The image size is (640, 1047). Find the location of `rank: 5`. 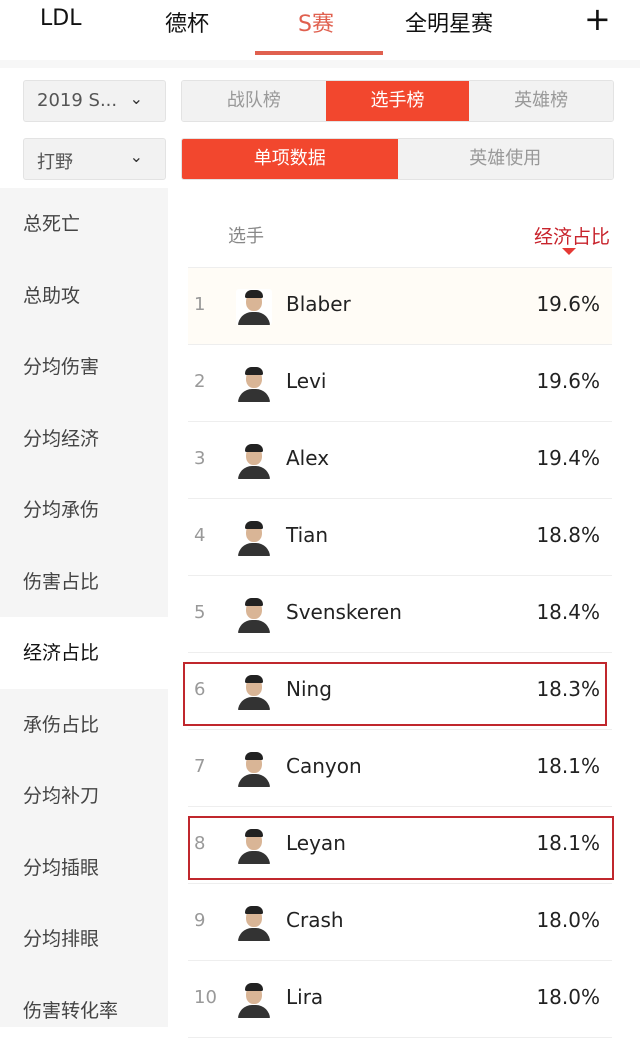

rank: 5 is located at coordinates (200, 612).